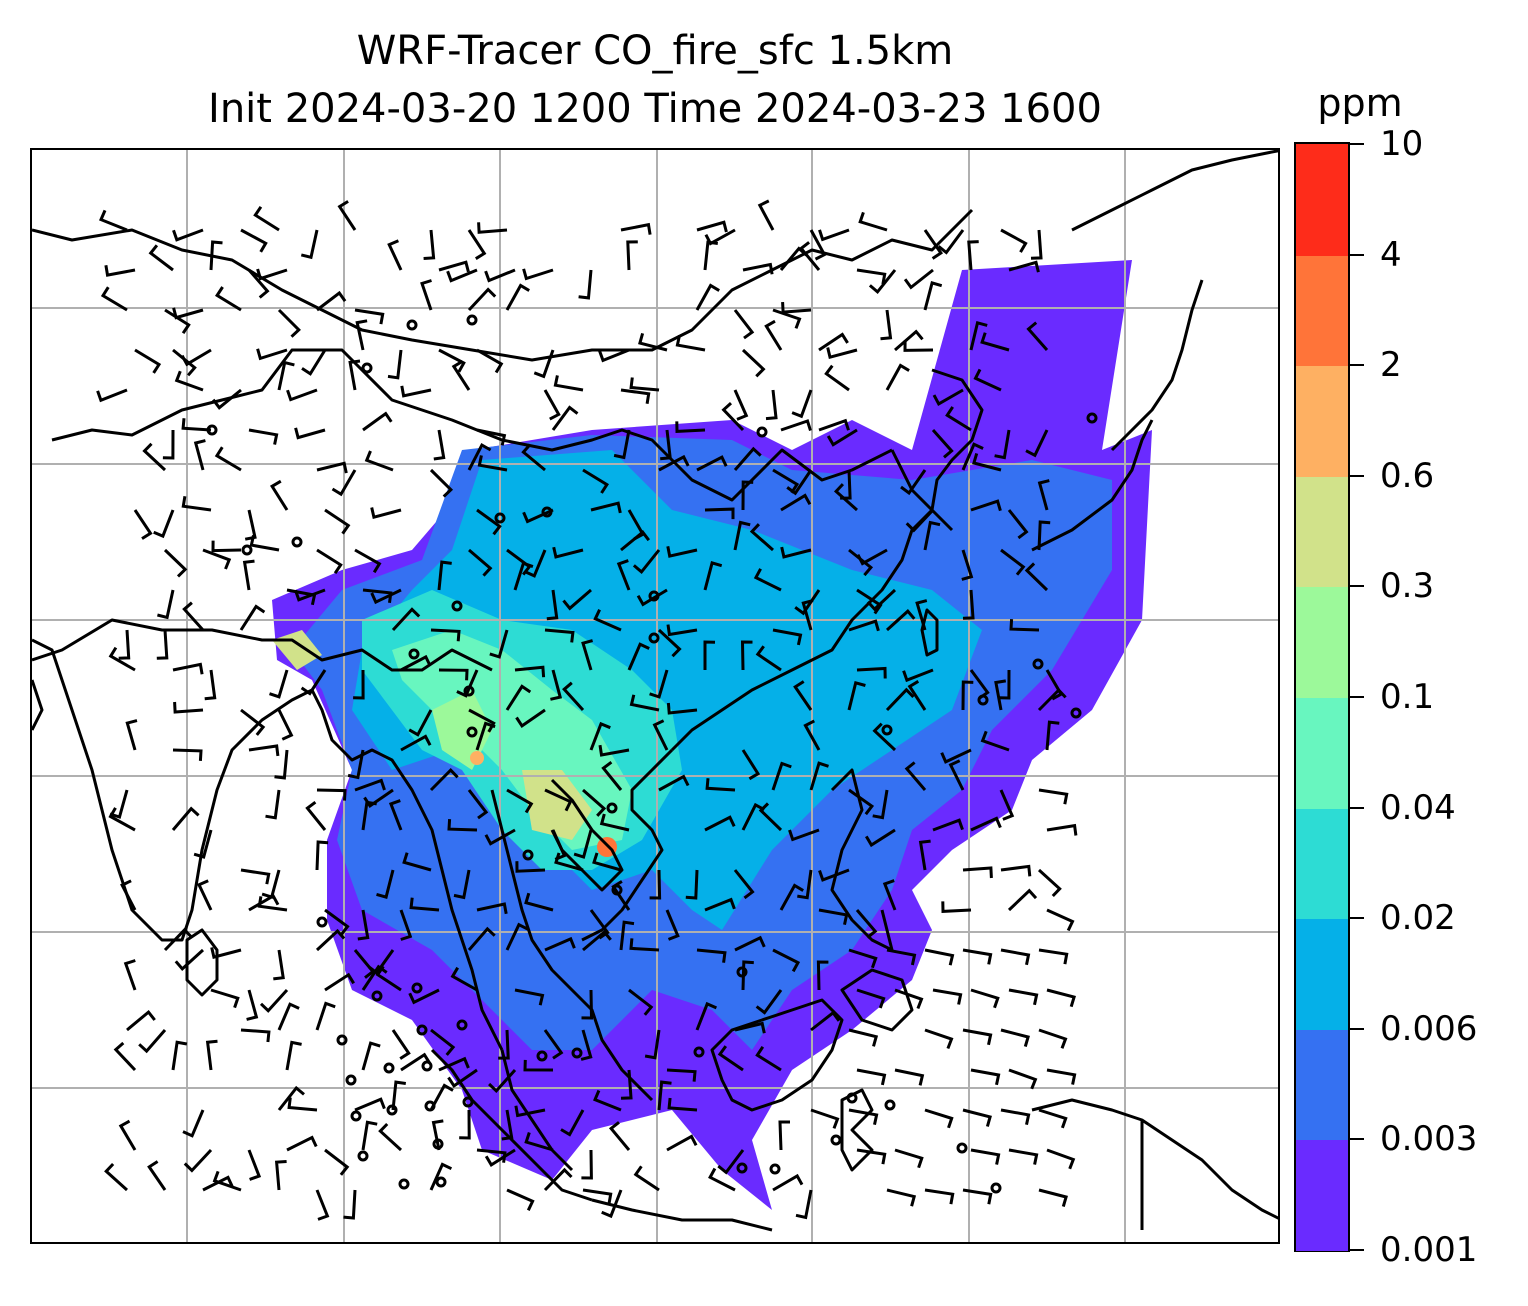 The width and height of the screenshot is (1528, 1306). What do you see at coordinates (1429, 1139) in the screenshot?
I see `colorbar-tick-label: 0.003` at bounding box center [1429, 1139].